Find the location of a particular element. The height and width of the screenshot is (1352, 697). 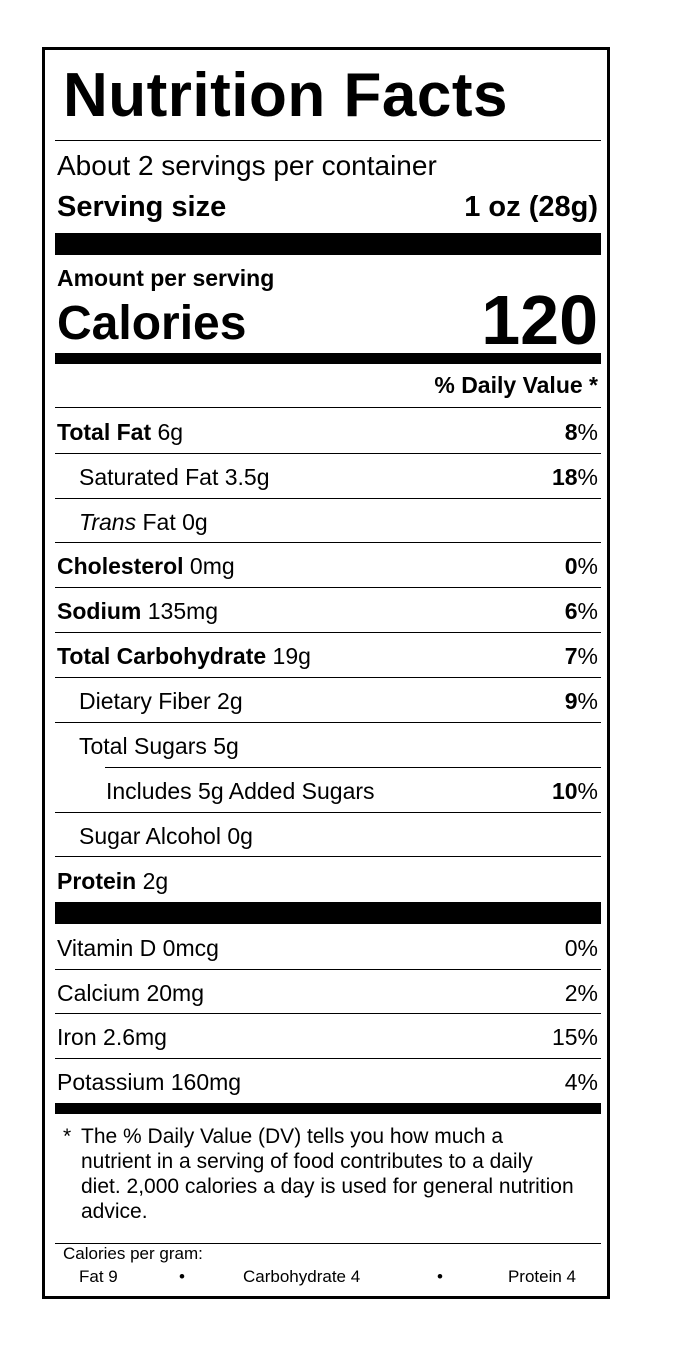

nutrient-dv: 8% is located at coordinates (581, 432).